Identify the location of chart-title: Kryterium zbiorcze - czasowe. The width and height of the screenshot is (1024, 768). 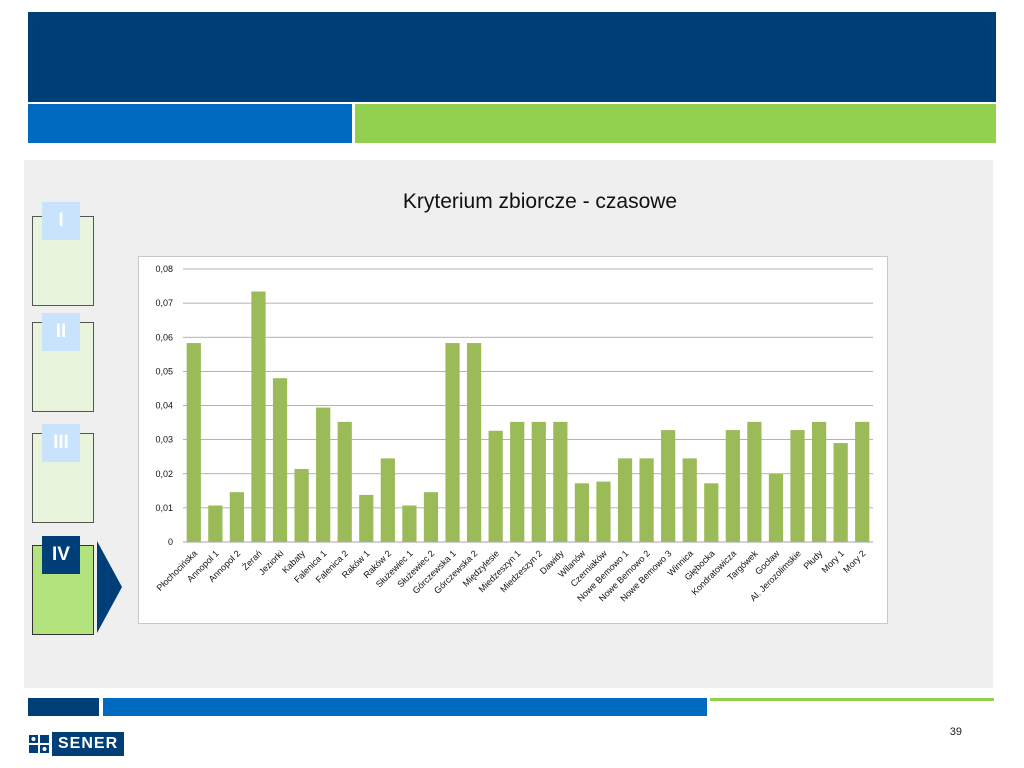
(540, 201).